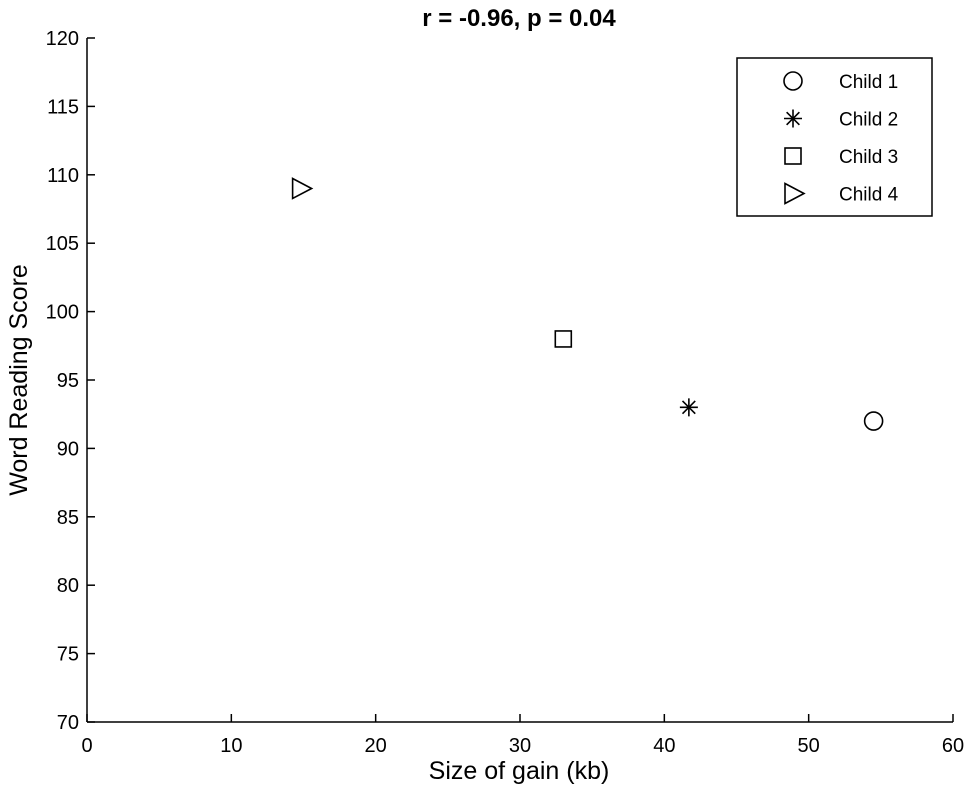 The width and height of the screenshot is (970, 794). Describe the element at coordinates (68, 449) in the screenshot. I see `y-tick-label: 90` at that location.